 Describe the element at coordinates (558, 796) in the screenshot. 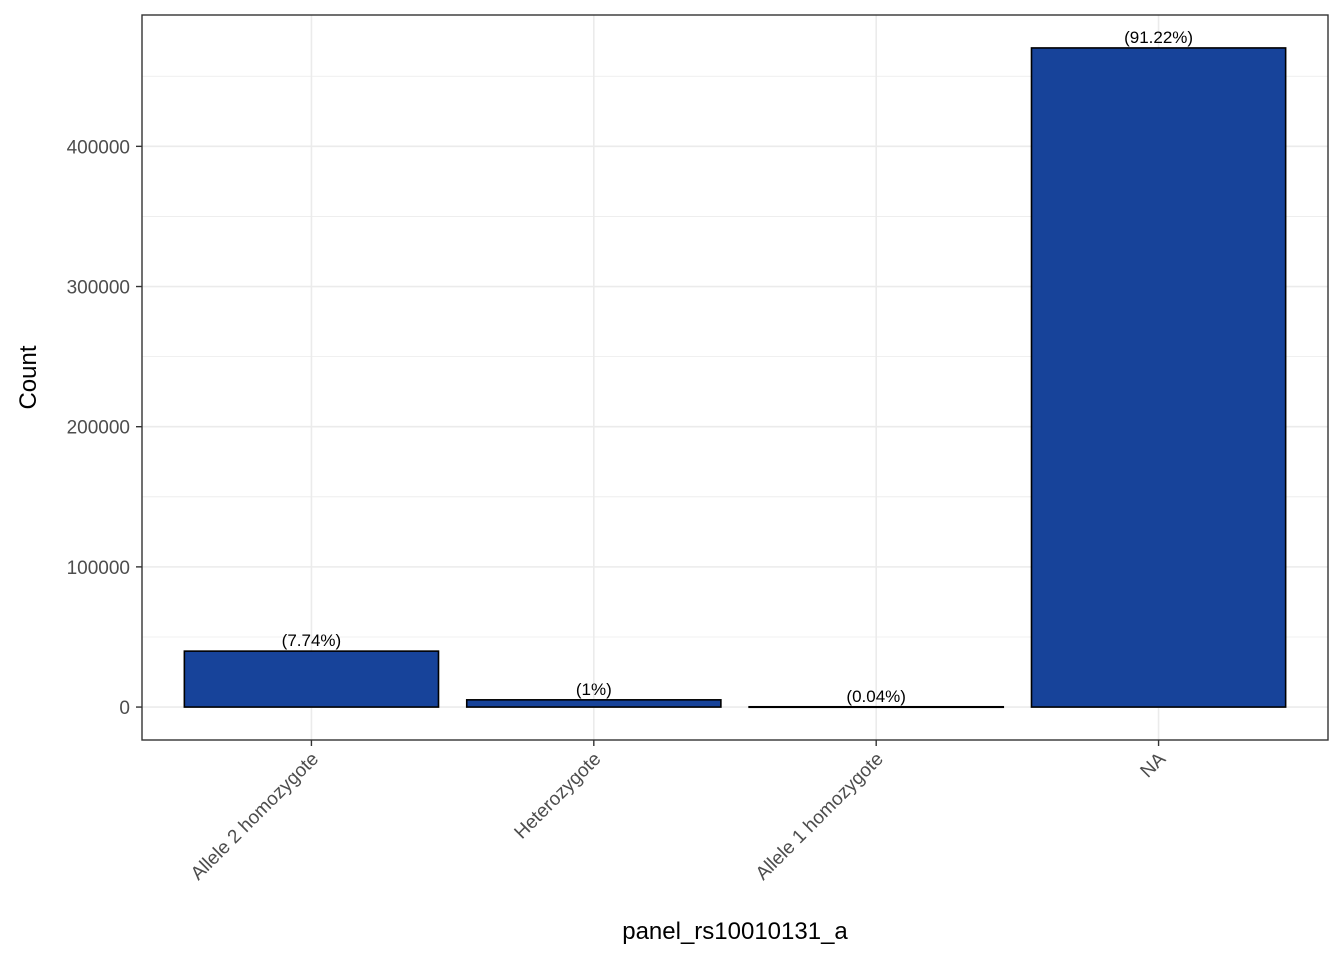

I see `x-tick-label: Heterozygote` at that location.